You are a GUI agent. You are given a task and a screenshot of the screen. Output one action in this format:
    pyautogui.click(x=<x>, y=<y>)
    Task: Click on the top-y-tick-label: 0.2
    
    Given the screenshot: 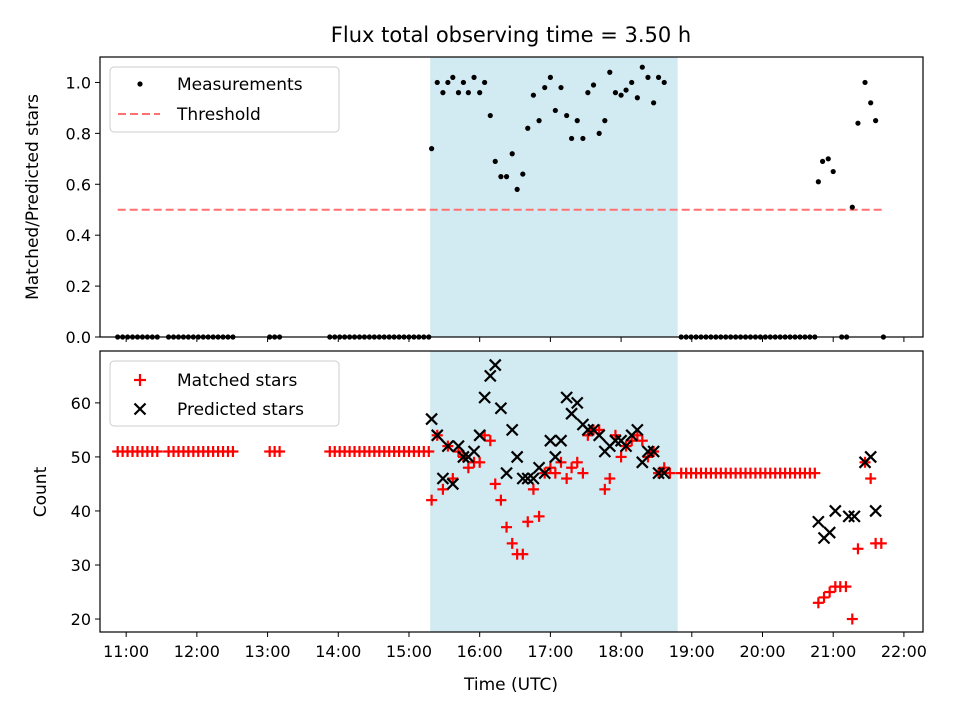 What is the action you would take?
    pyautogui.click(x=78, y=286)
    